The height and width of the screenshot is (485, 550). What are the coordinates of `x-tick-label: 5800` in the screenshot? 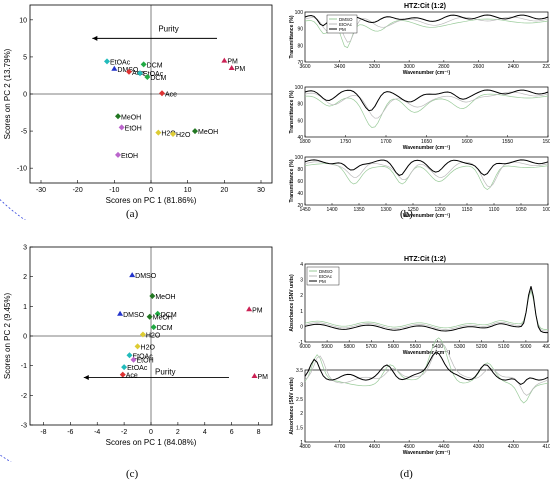 It's located at (349, 347).